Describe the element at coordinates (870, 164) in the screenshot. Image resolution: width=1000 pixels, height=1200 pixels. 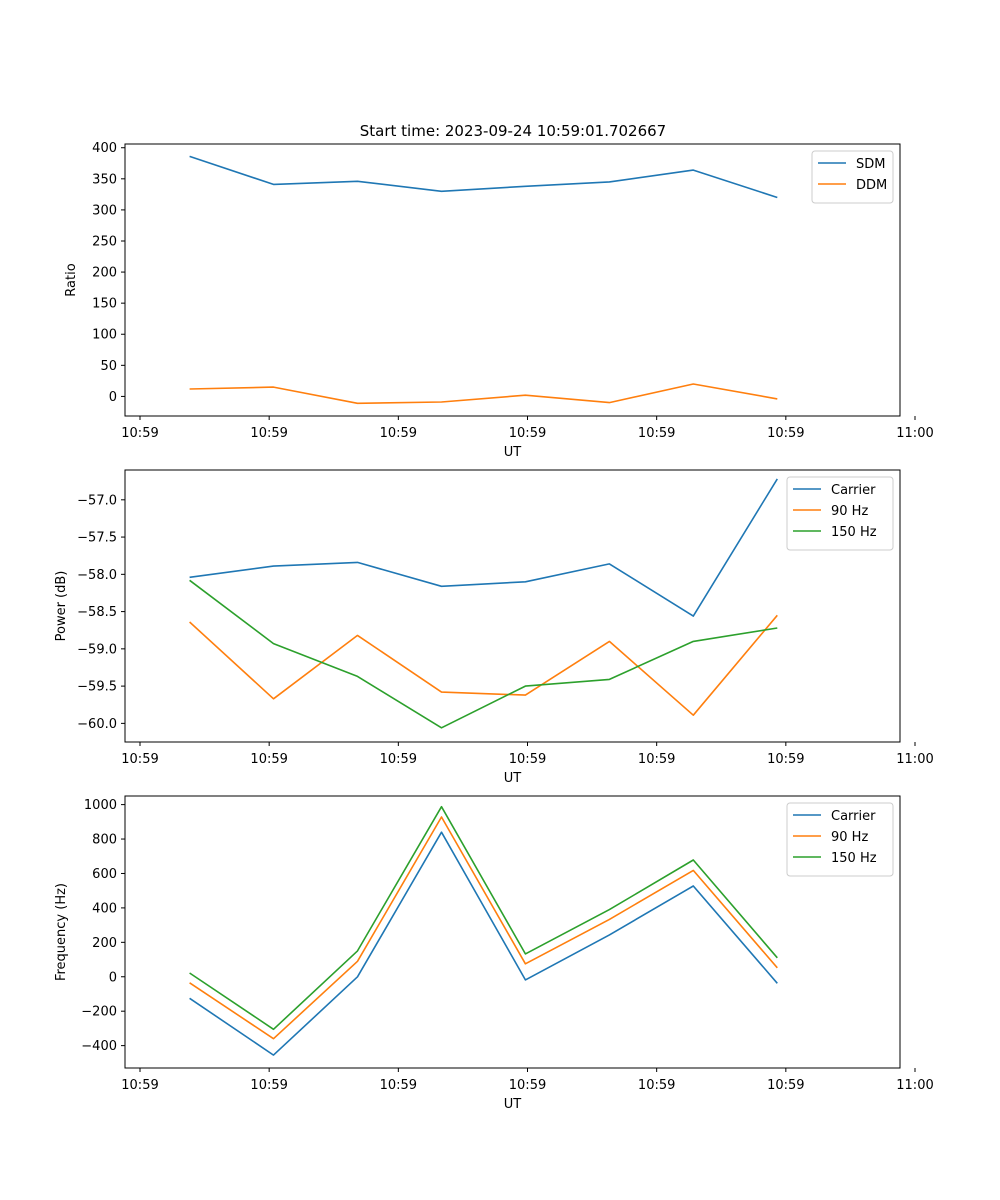
I see `legend-label: SDM` at that location.